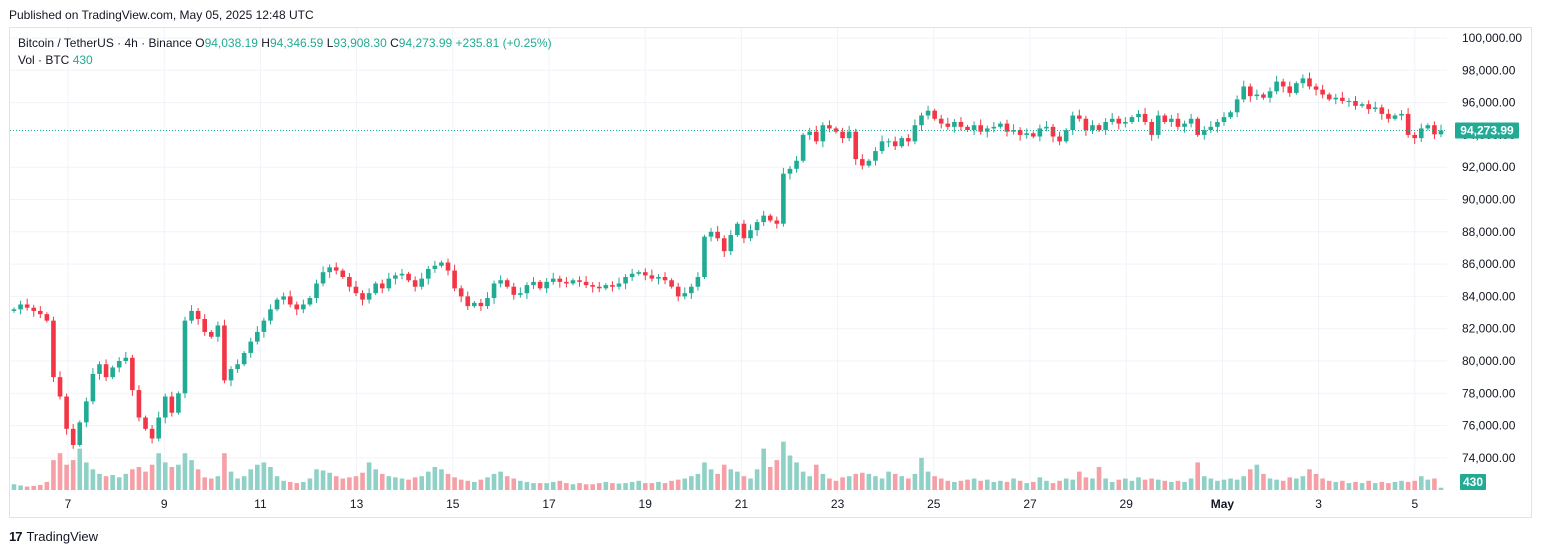 Image resolution: width=1542 pixels, height=553 pixels. I want to click on volume-legend-row: Vol · BTC 430, so click(285, 60).